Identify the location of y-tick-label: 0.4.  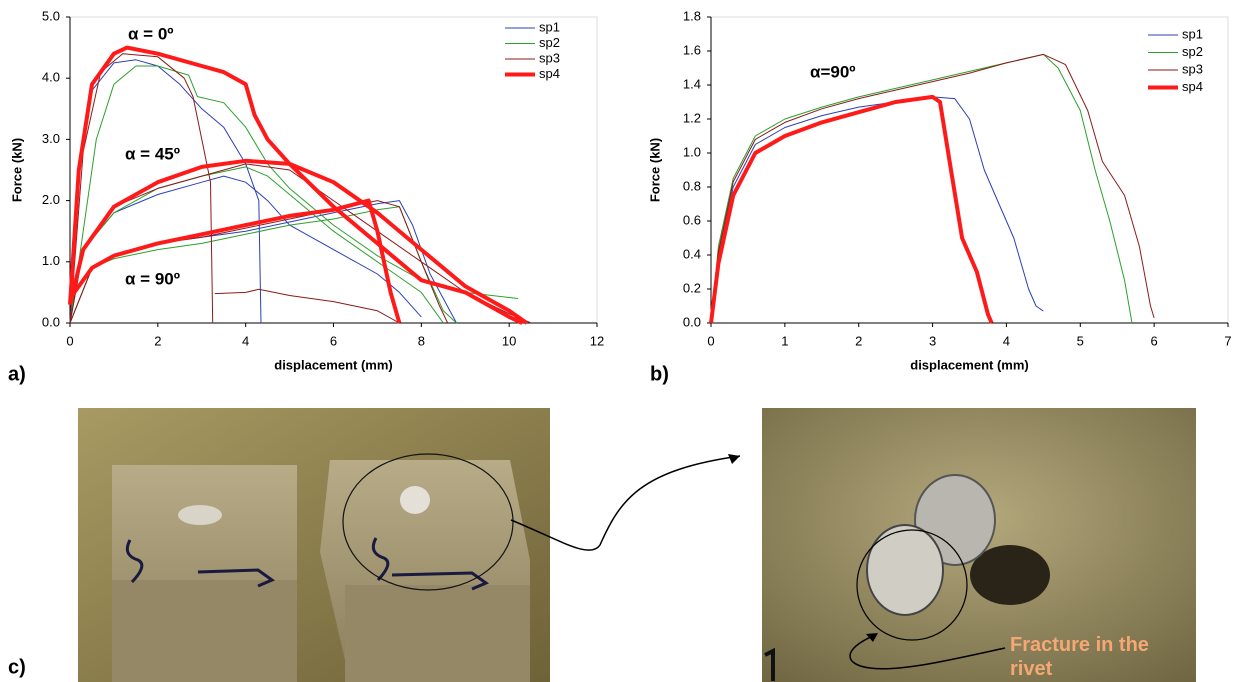
(692, 253).